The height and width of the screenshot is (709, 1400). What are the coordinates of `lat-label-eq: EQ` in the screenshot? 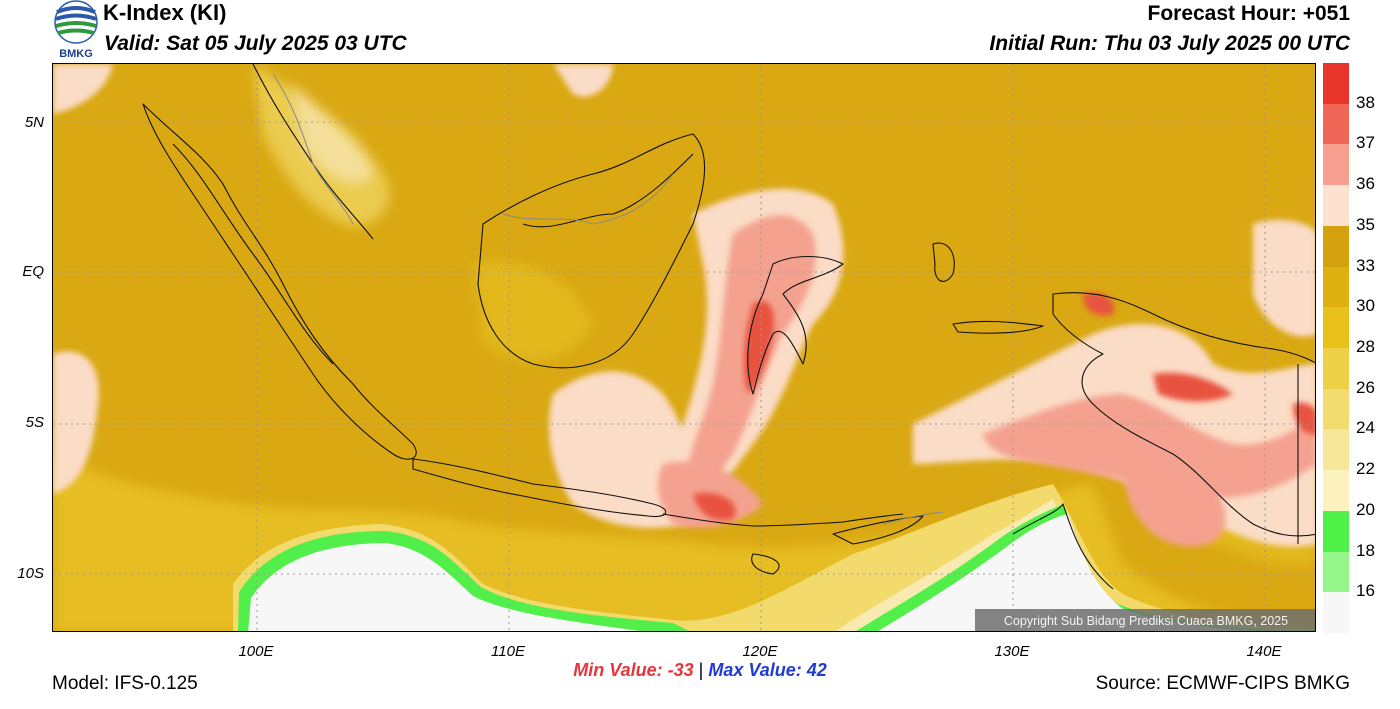 It's located at (33, 271).